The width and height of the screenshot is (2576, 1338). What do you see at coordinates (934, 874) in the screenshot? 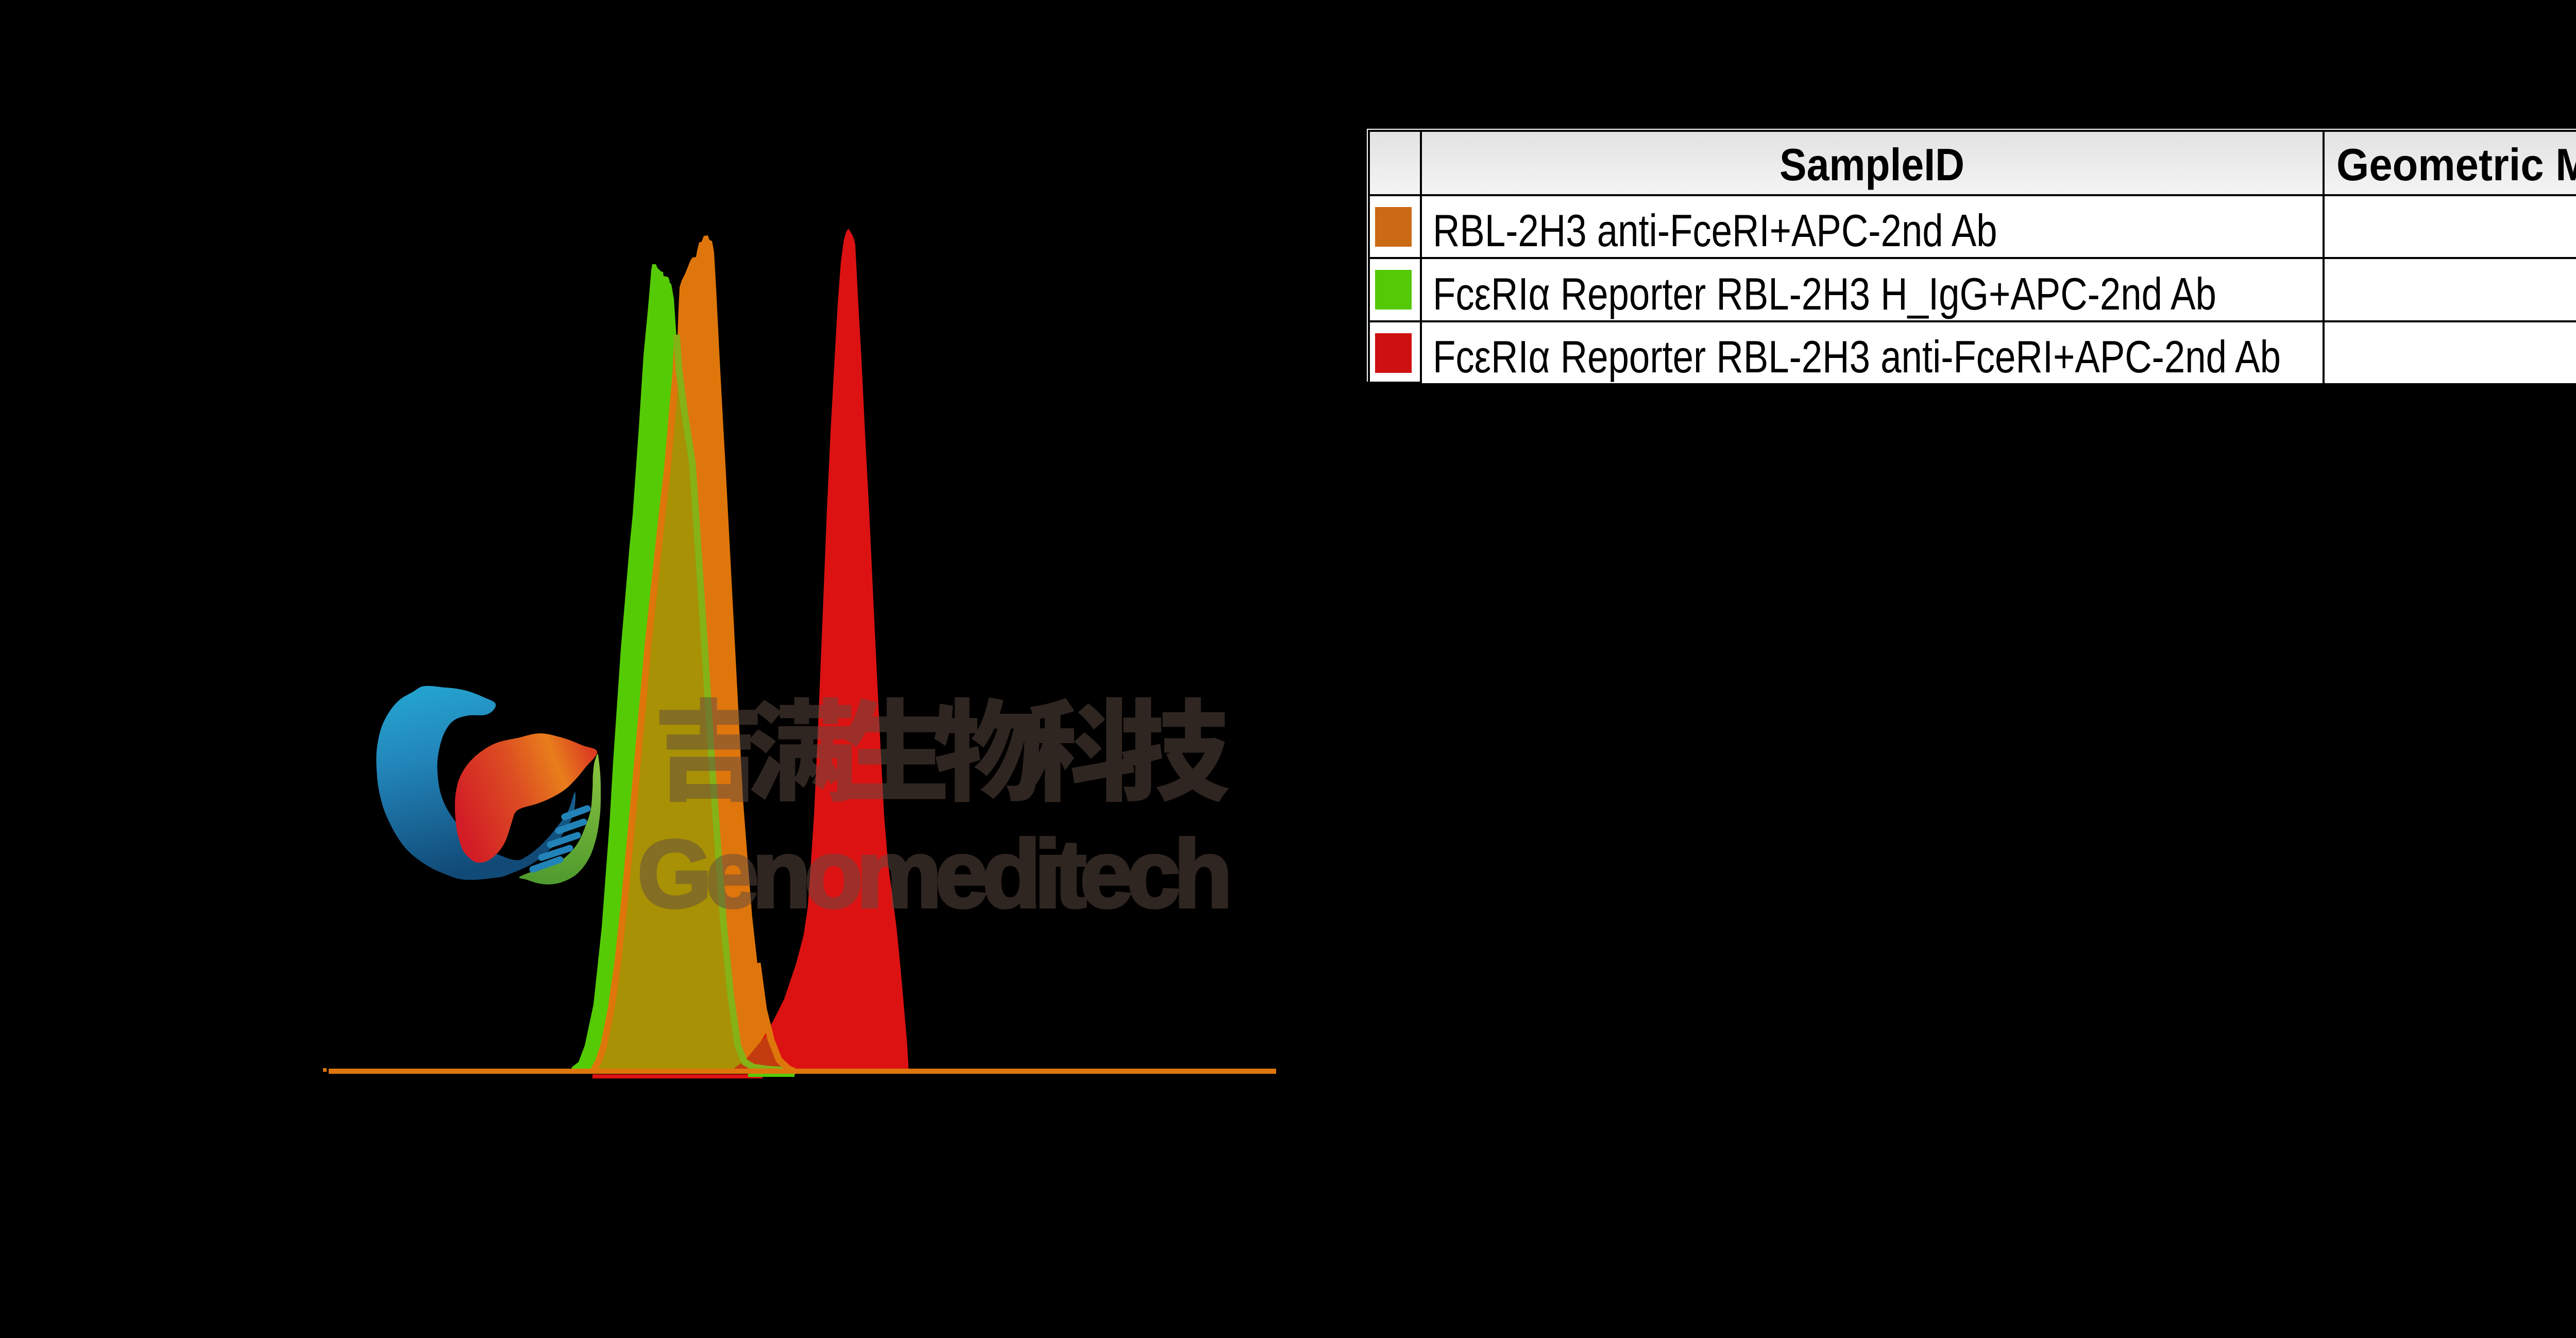
I see `svg-text: Genomeditech` at bounding box center [934, 874].